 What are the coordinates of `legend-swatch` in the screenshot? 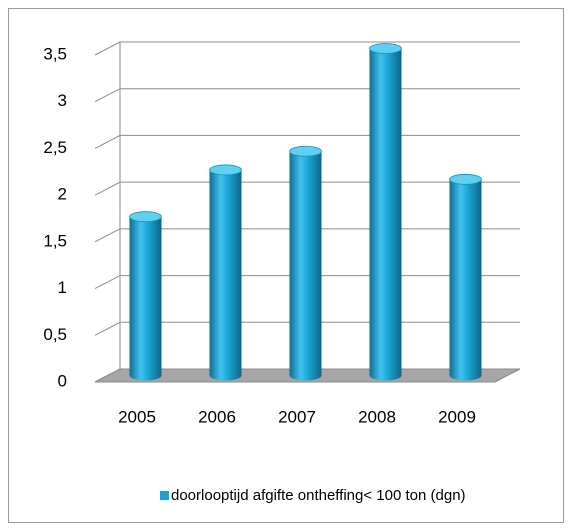 It's located at (164, 495).